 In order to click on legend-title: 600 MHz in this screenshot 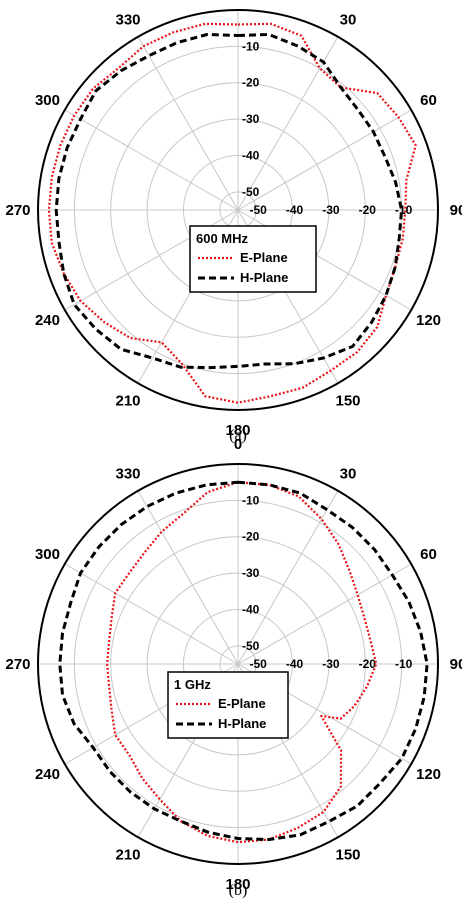, I will do `click(222, 238)`.